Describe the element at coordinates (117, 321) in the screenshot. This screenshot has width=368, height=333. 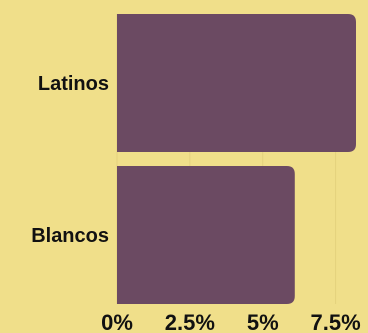
I see `x-tick-label-0: 0%` at that location.